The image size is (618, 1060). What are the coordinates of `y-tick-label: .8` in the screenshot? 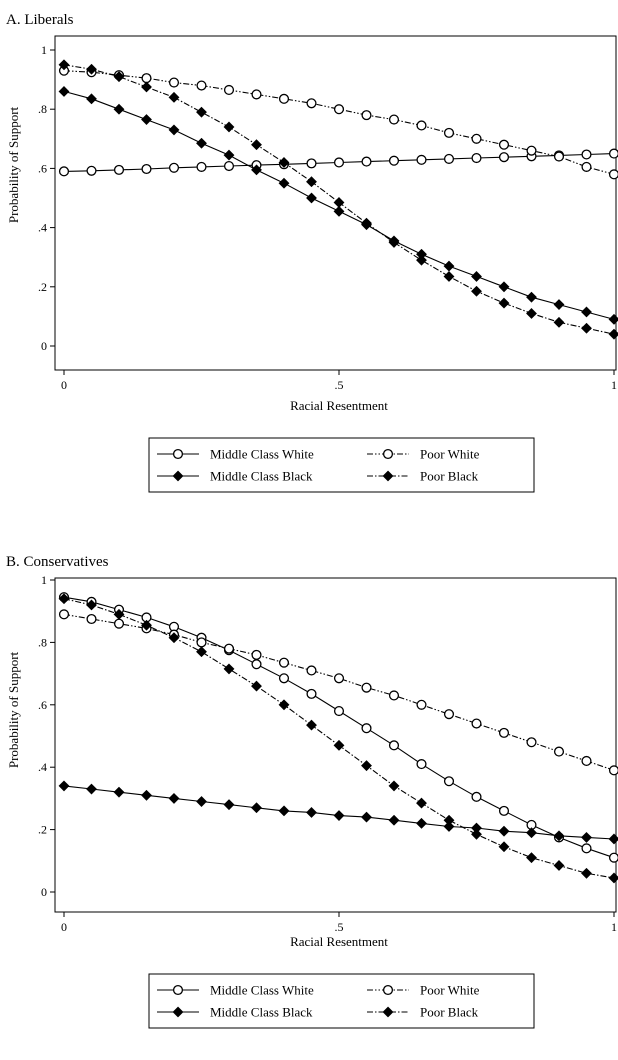 It's located at (42, 642).